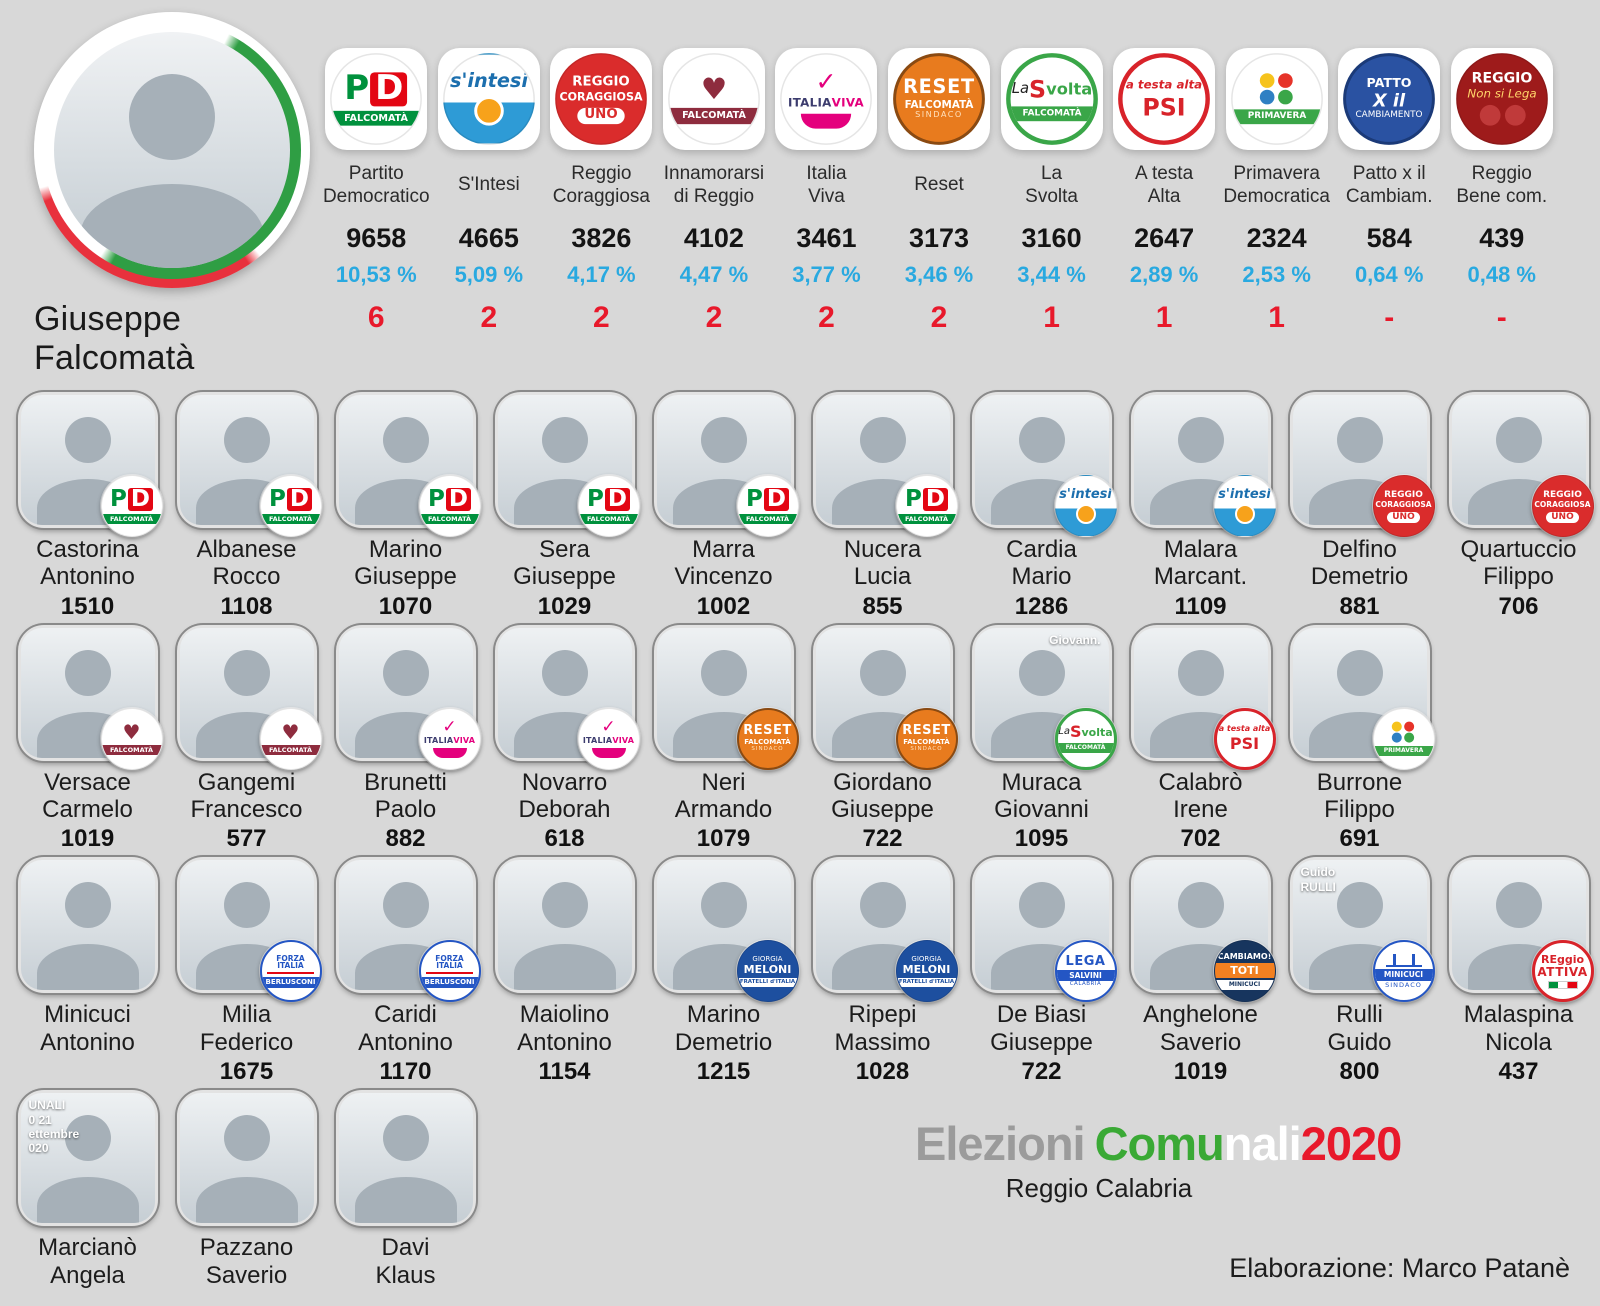 Image resolution: width=1600 pixels, height=1306 pixels. Describe the element at coordinates (87, 1158) in the screenshot. I see `candidate-portrait: UNALI 0 21 ettembre 020` at that location.